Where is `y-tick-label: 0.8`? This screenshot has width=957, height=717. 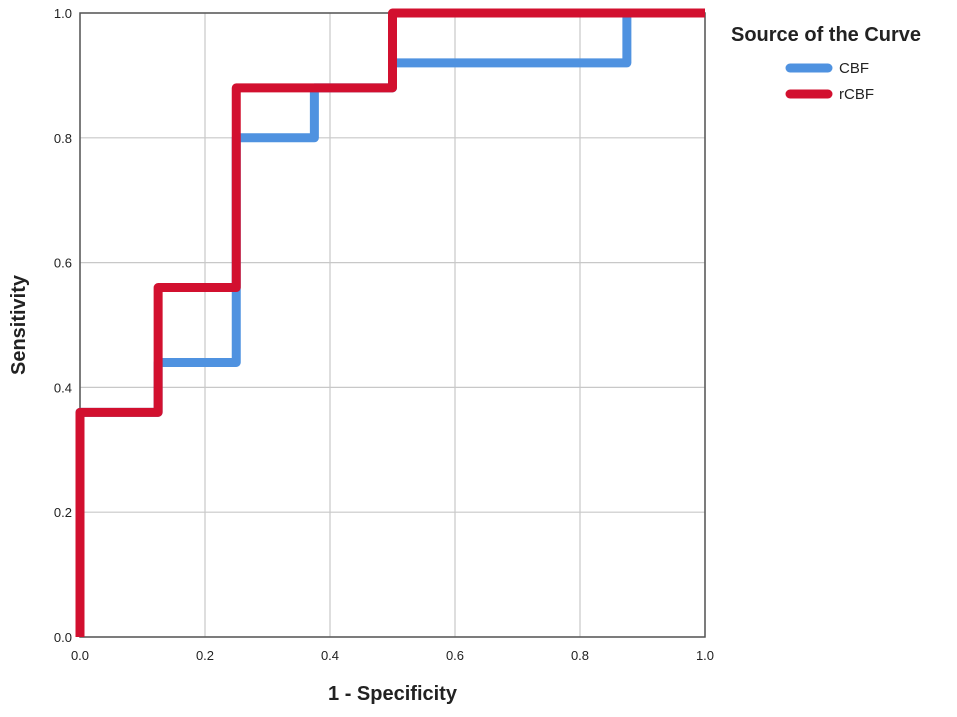
y-tick-label: 0.8 is located at coordinates (63, 138).